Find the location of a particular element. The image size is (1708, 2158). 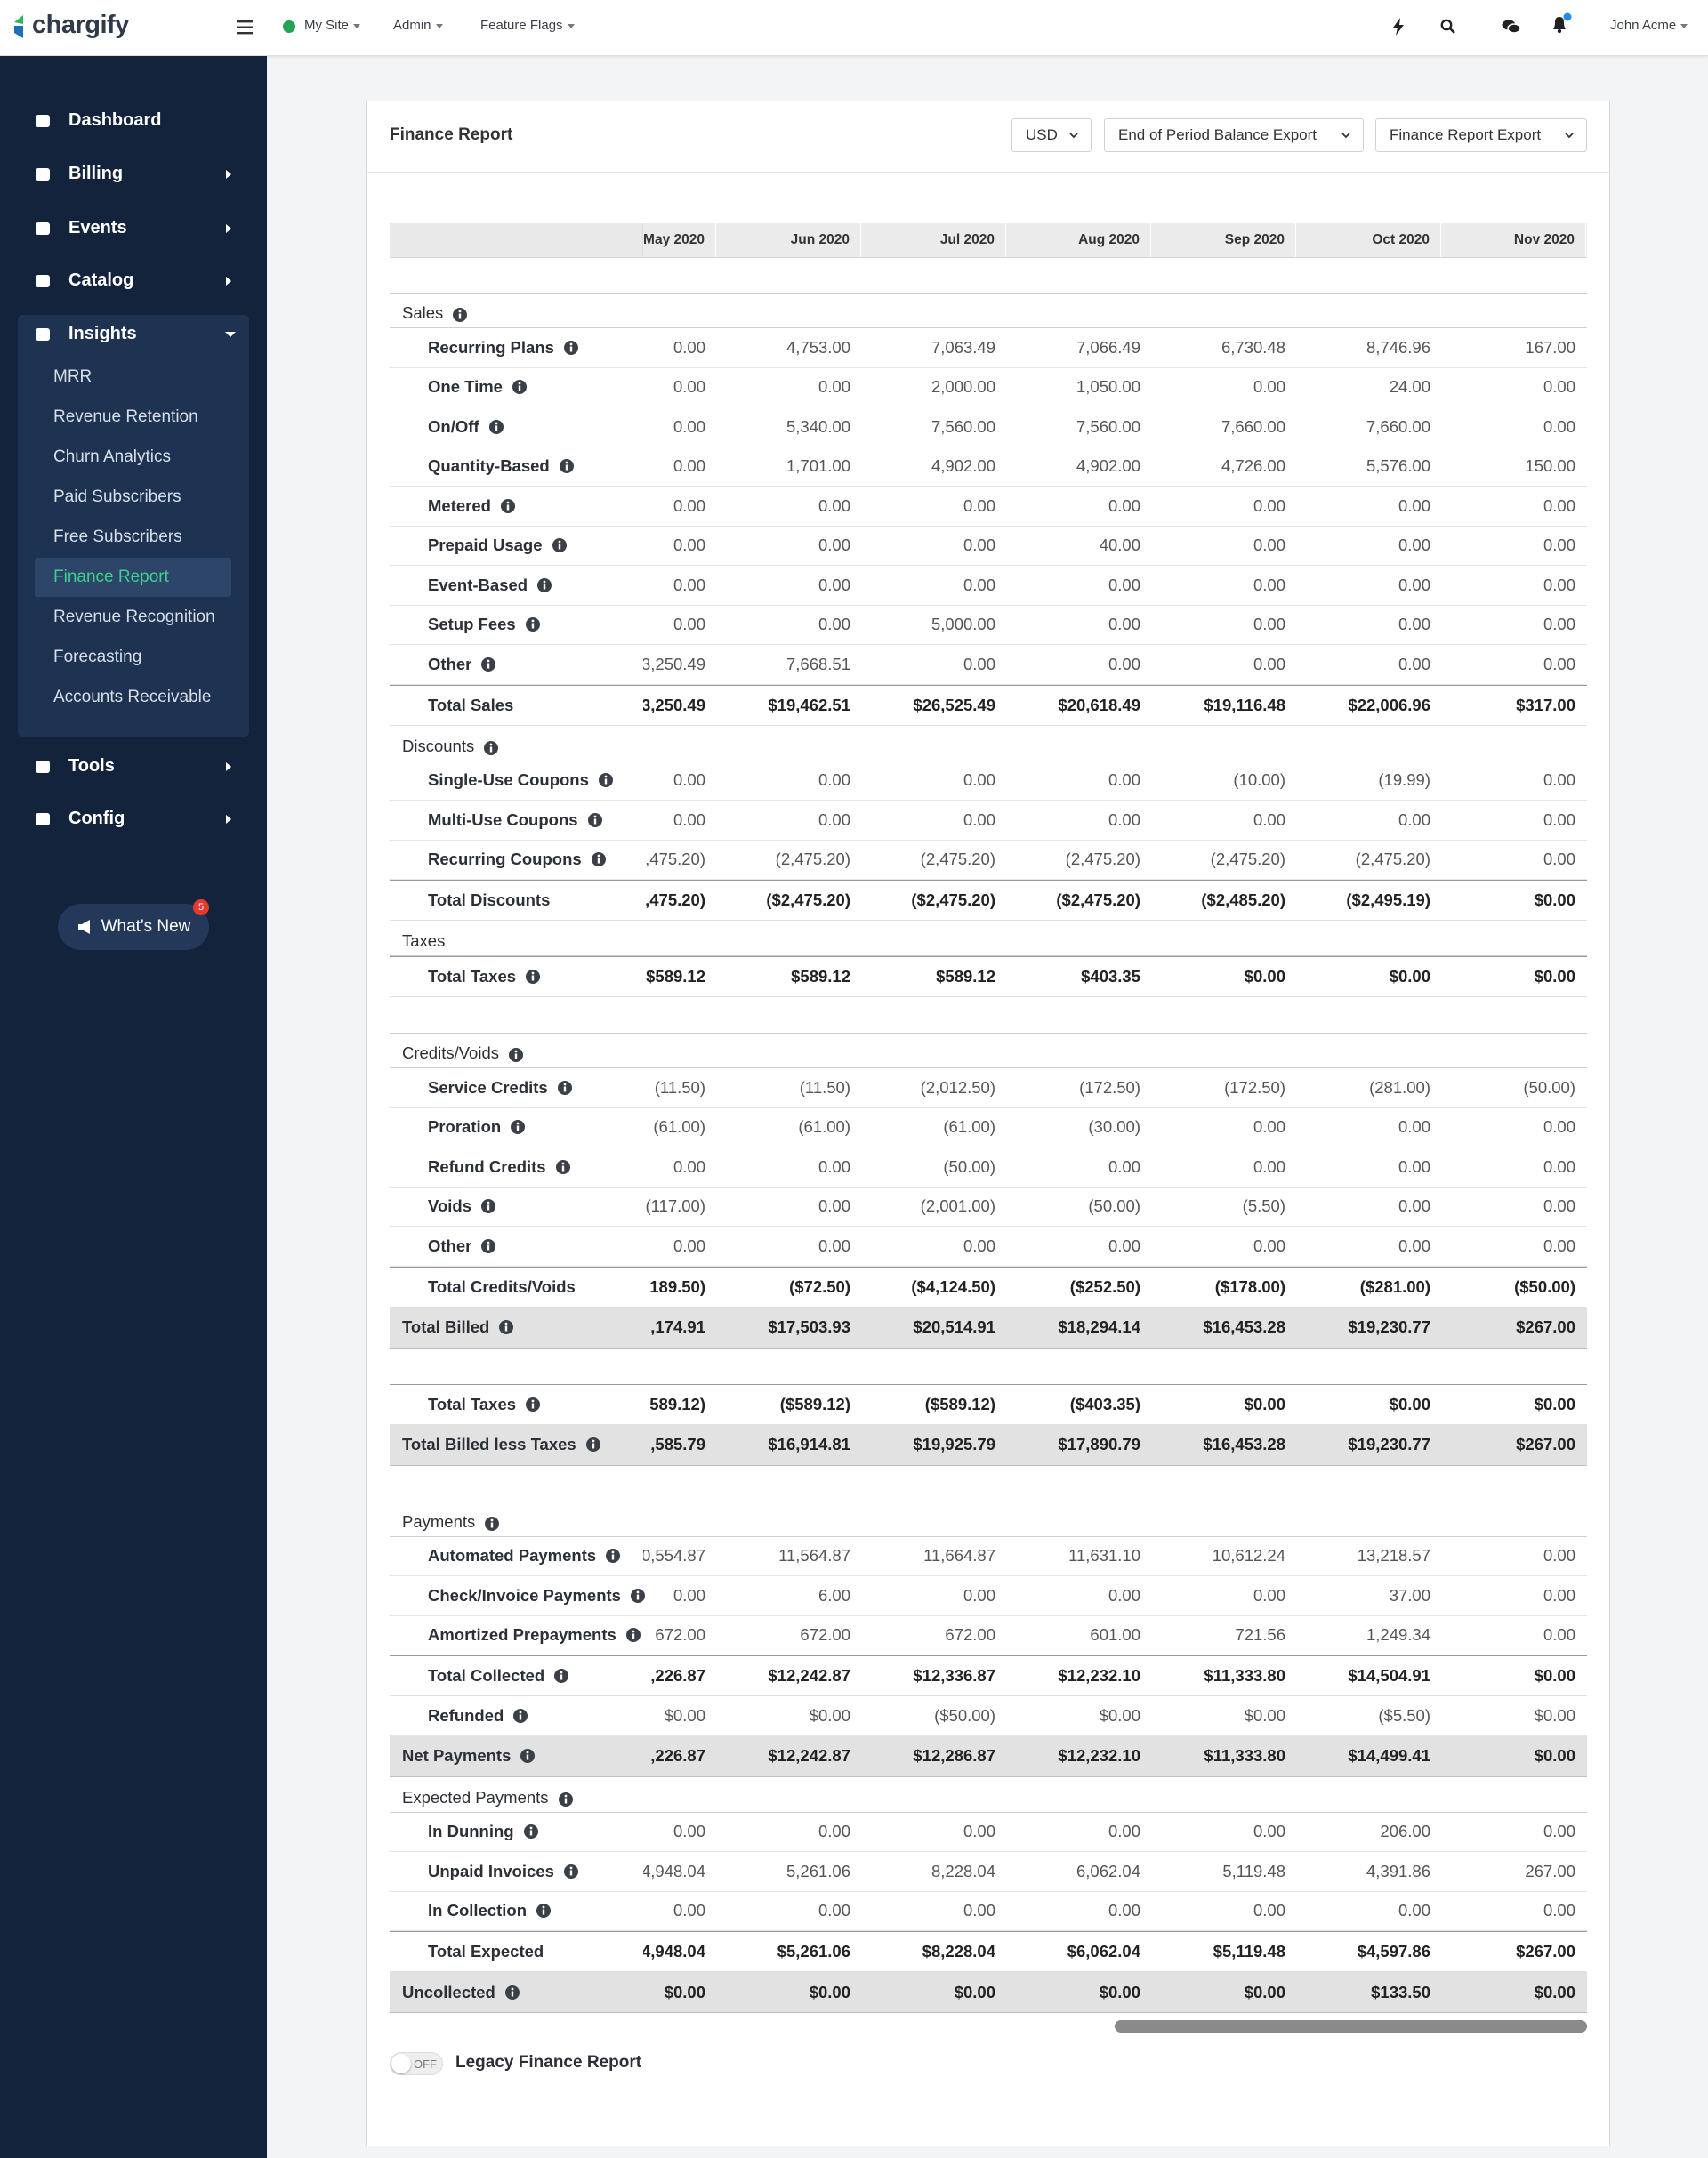

value-cell: 6.00 is located at coordinates (834, 1595).